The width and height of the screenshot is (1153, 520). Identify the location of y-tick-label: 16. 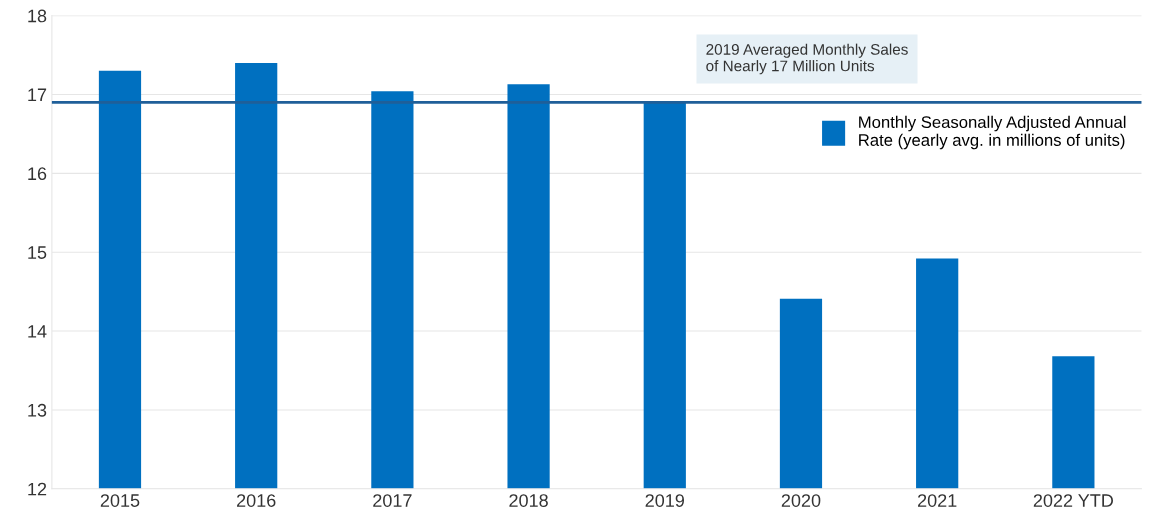
(37, 174).